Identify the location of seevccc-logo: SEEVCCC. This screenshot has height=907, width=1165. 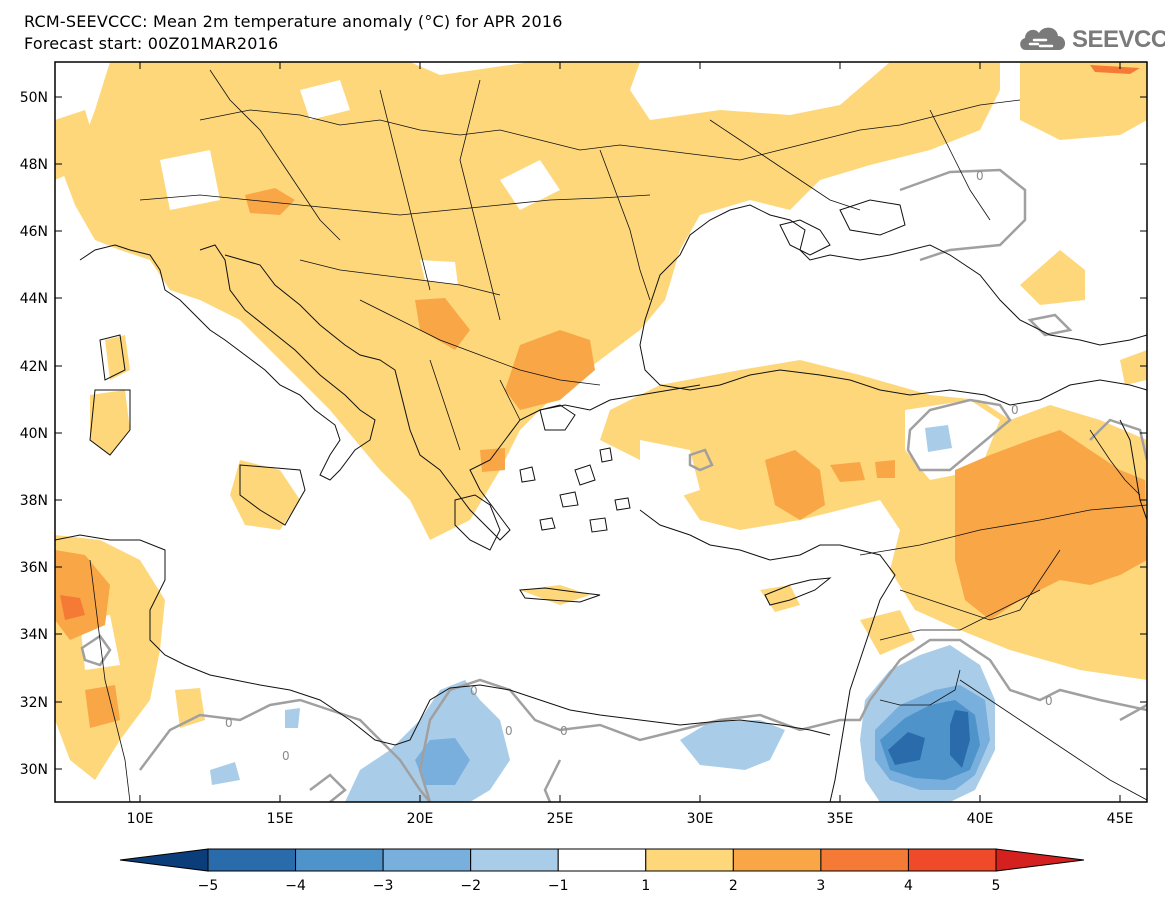
(1090, 39).